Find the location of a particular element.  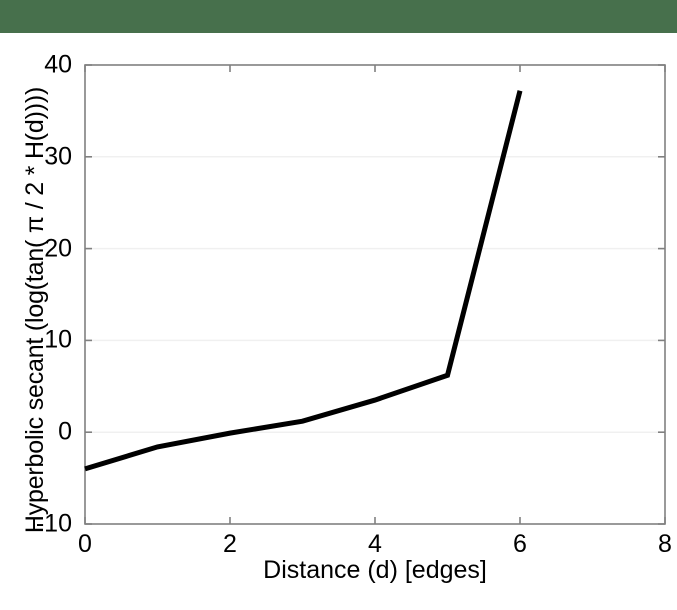

y-tick-label: 10 is located at coordinates (58, 339).